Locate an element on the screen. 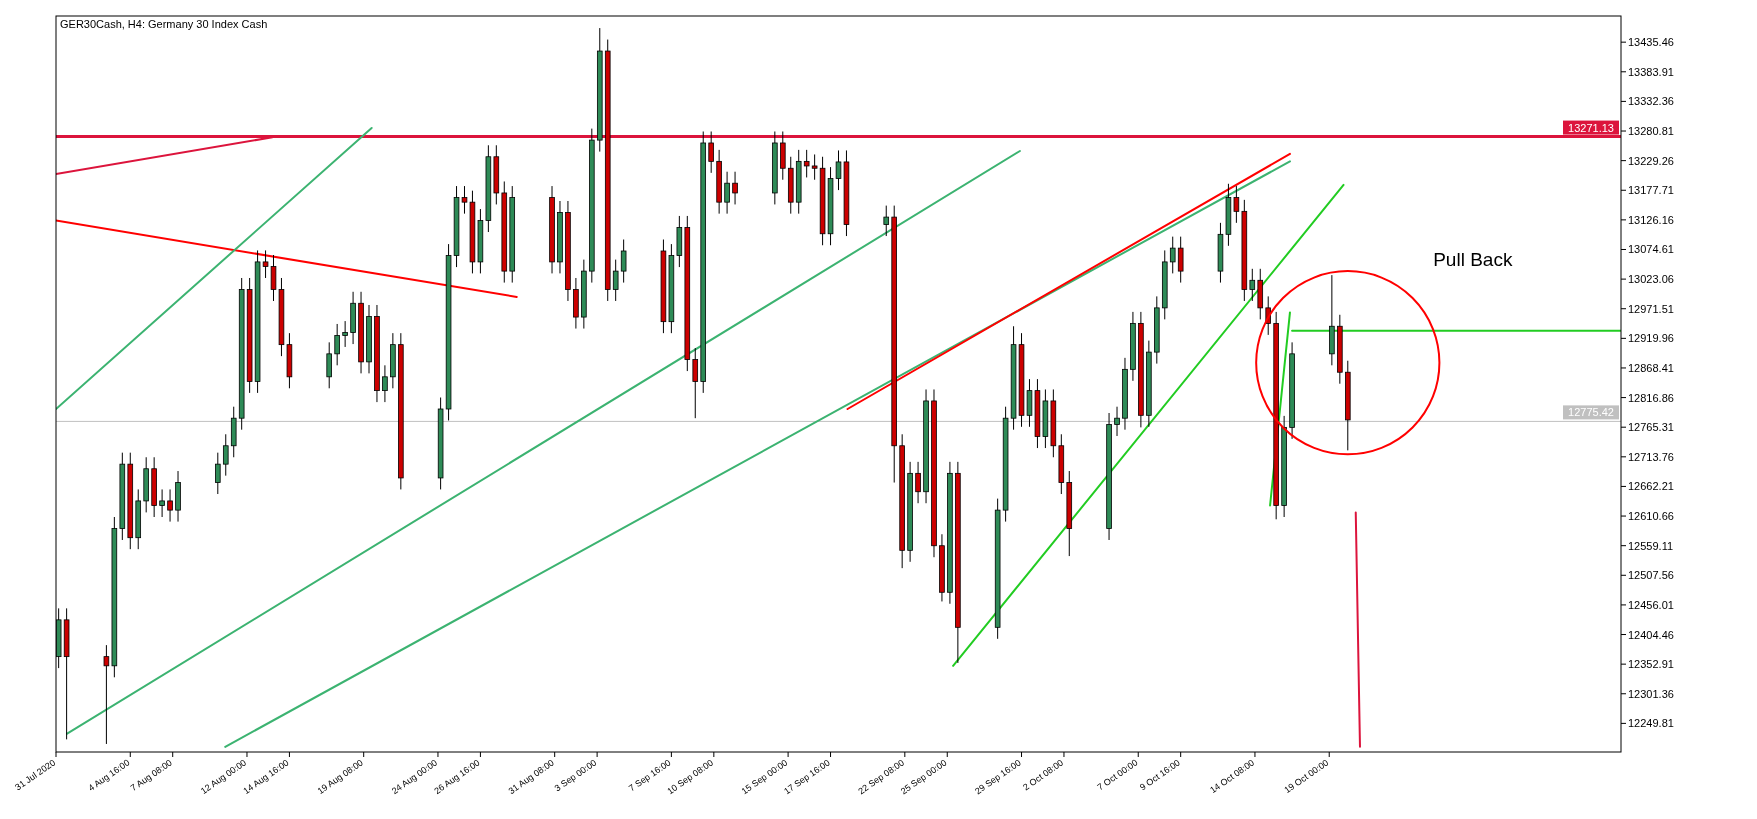 The height and width of the screenshot is (819, 1757). y-tick-label: 12971.51 is located at coordinates (1651, 308).